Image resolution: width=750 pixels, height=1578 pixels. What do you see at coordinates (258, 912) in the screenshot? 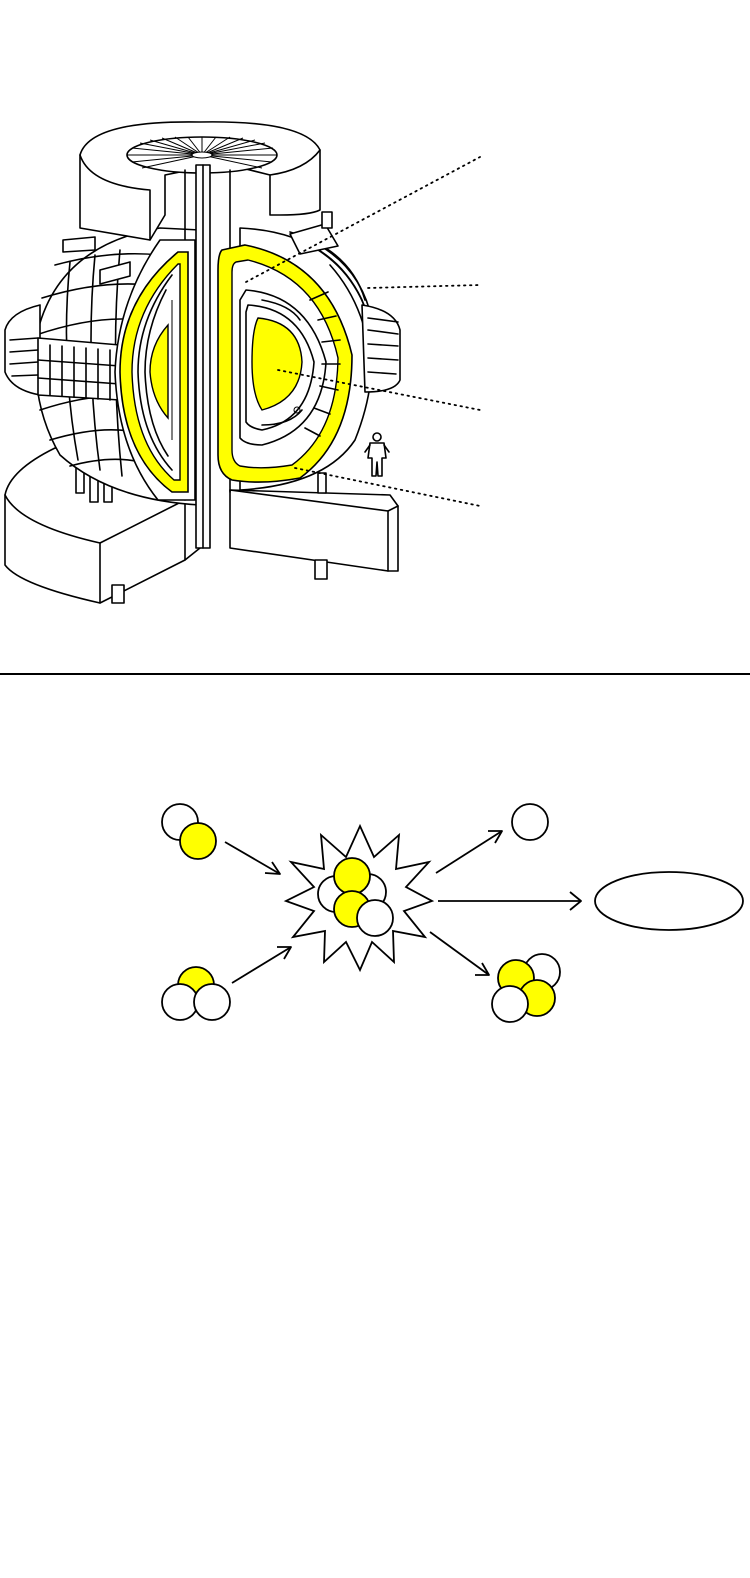
I see `reactant-arrows` at bounding box center [258, 912].